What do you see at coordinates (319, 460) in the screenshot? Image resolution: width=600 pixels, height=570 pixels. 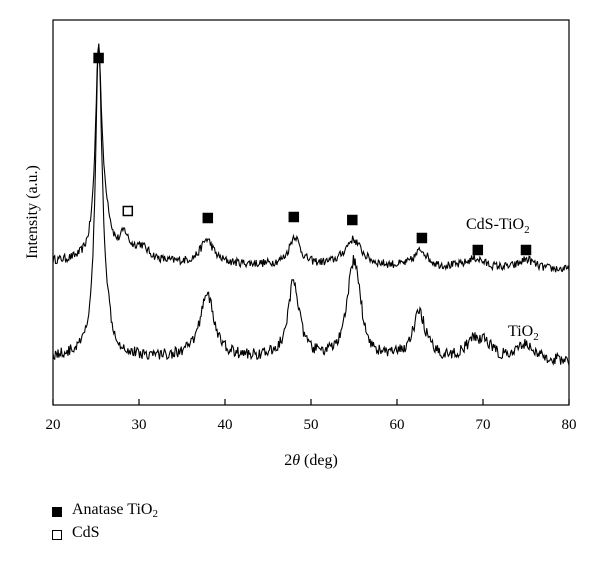 I see `x-axis-label-part-3: (deg)` at bounding box center [319, 460].